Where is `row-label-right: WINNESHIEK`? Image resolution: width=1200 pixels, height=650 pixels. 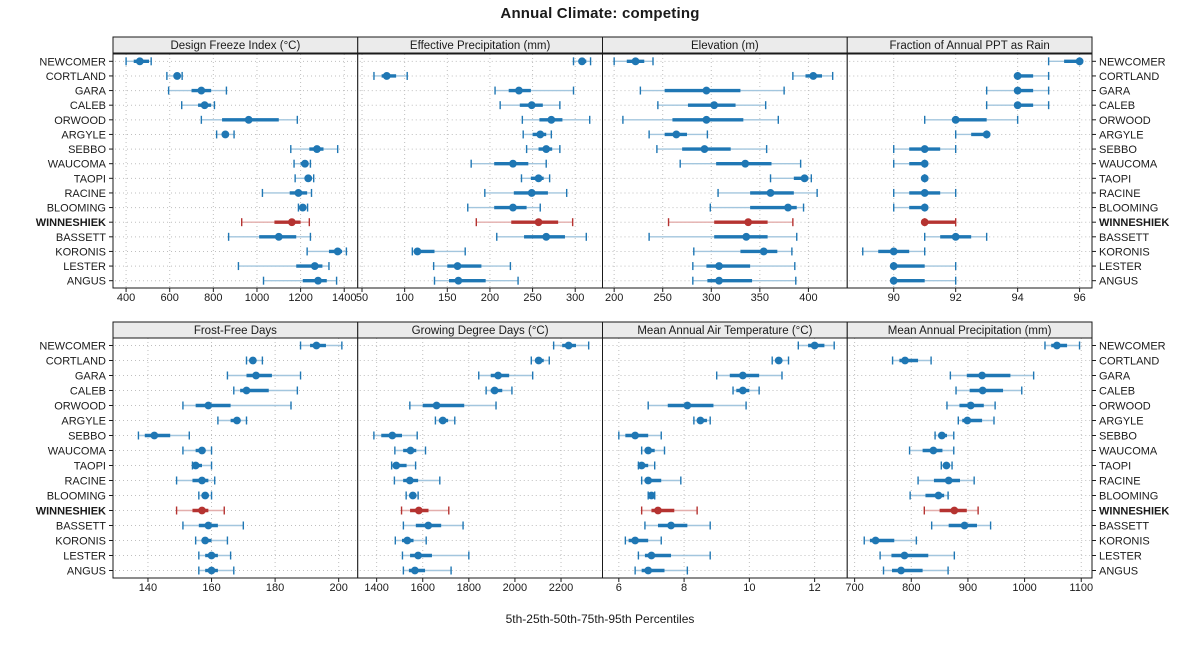
row-label-right: WINNESHIEK is located at coordinates (1134, 512).